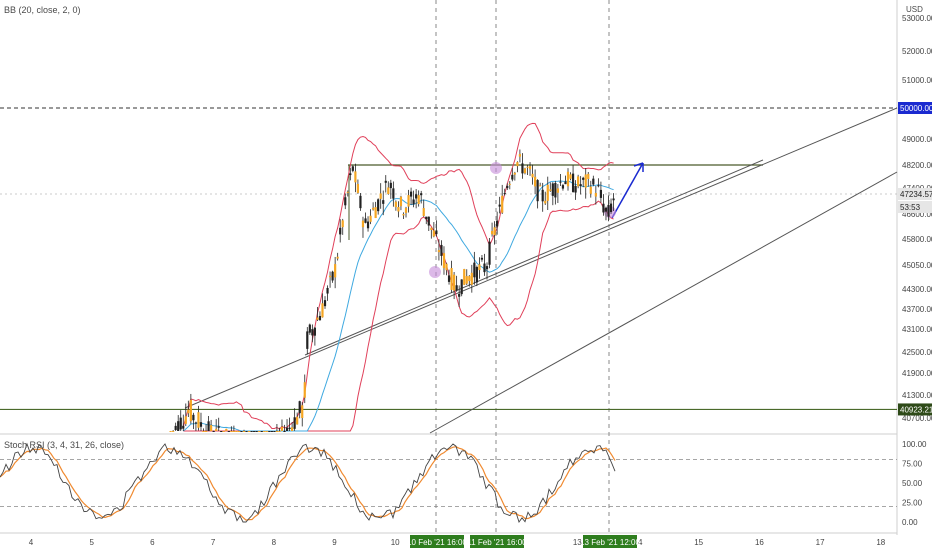  I want to click on stoch-tick-label: 100.00, so click(914, 444).